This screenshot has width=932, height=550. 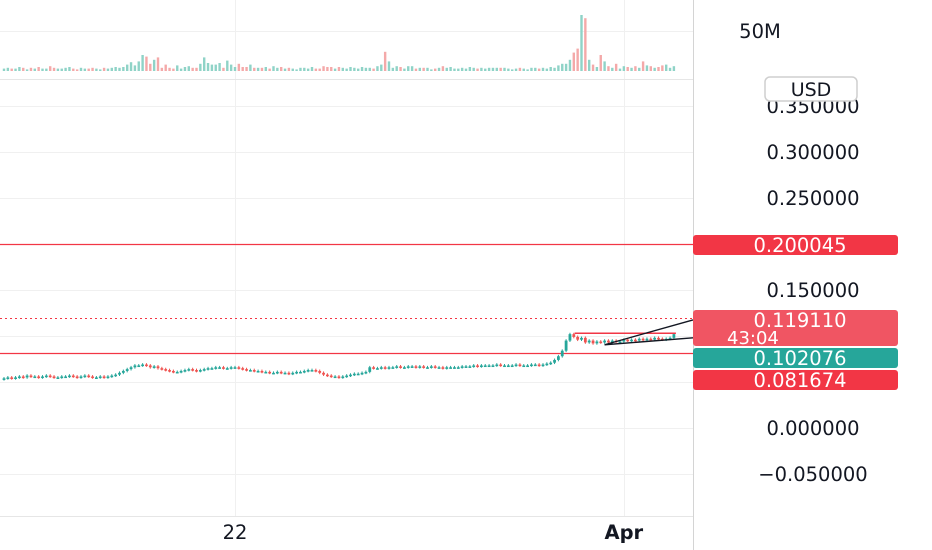 What do you see at coordinates (812, 428) in the screenshot?
I see `price-tick-label: 0.000000` at bounding box center [812, 428].